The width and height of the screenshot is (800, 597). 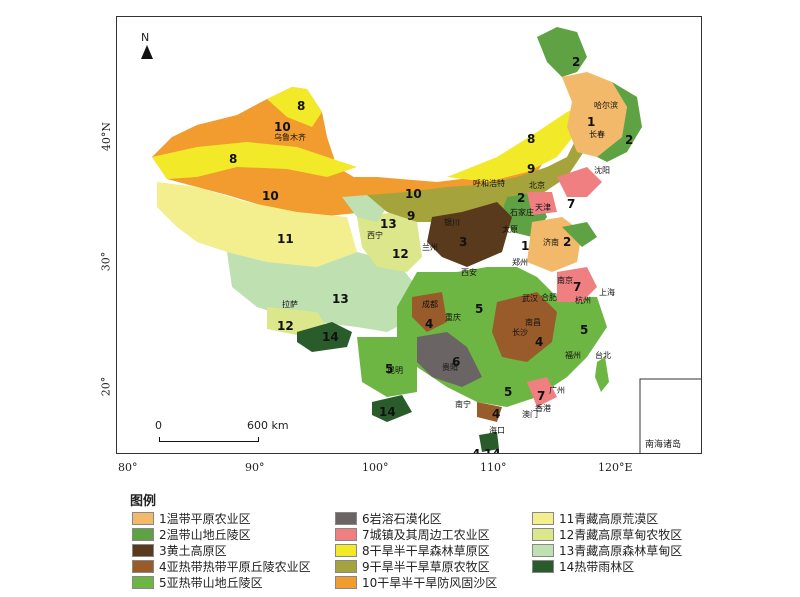 I want to click on city-label: 拉萨, so click(x=290, y=304).